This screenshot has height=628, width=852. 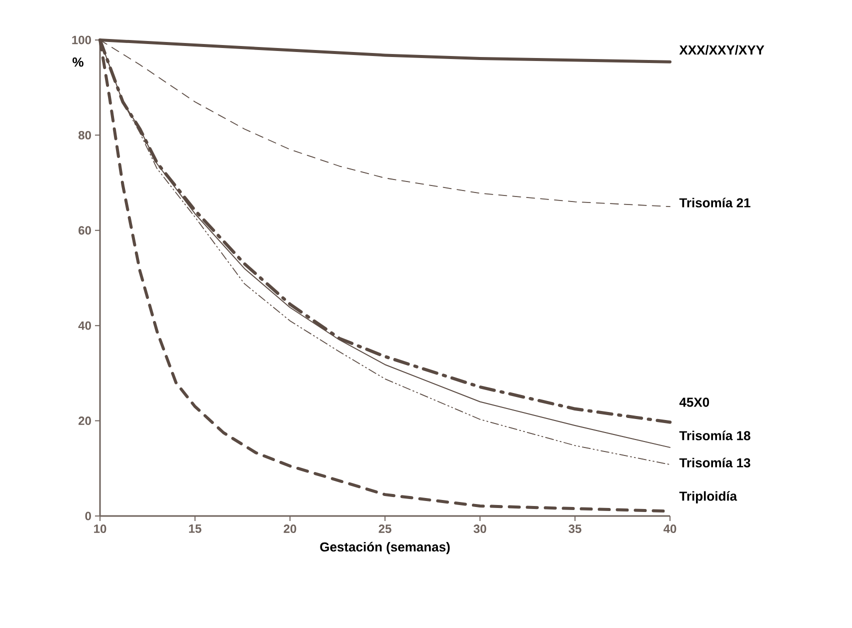 What do you see at coordinates (480, 529) in the screenshot?
I see `x-tick-label: 30` at bounding box center [480, 529].